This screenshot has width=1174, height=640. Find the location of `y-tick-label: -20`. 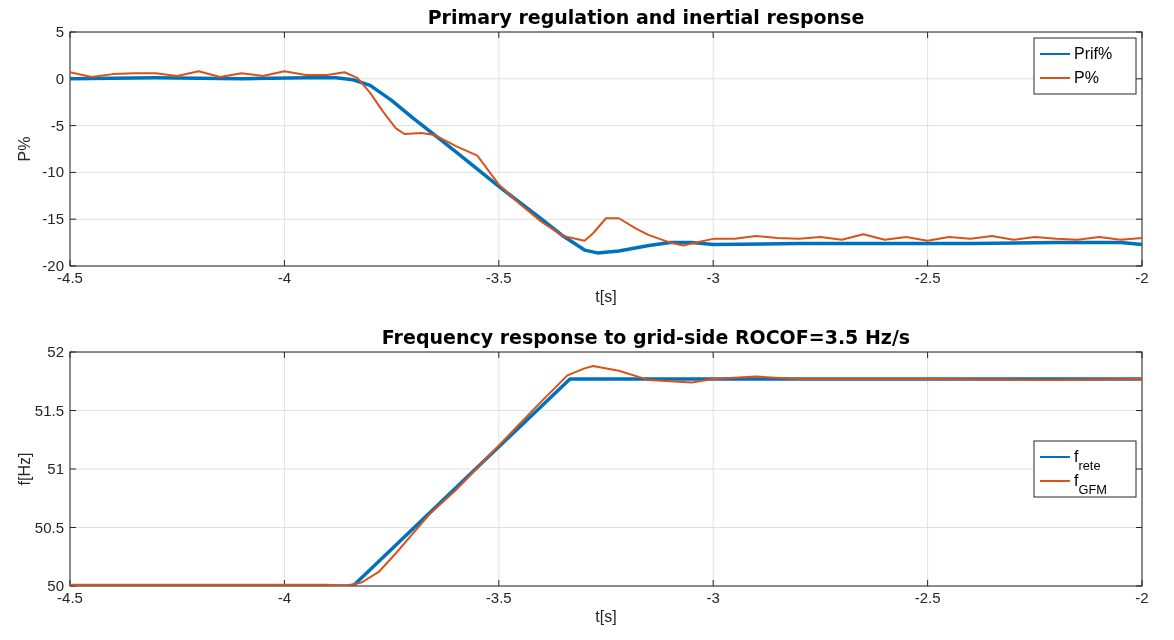

y-tick-label: -20 is located at coordinates (53, 265).